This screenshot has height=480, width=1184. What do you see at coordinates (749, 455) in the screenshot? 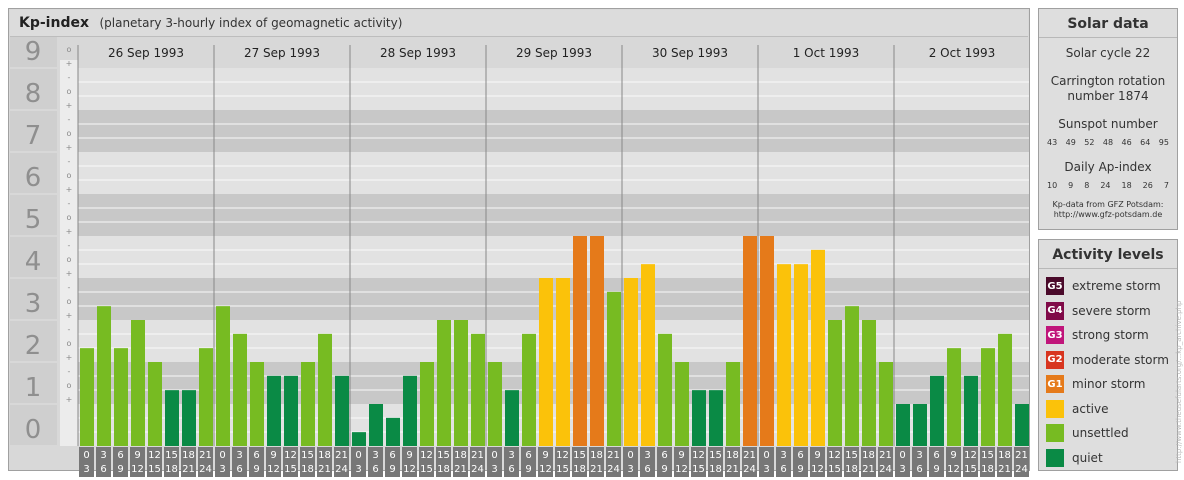
I see `hour-start-label: 21` at bounding box center [749, 455].